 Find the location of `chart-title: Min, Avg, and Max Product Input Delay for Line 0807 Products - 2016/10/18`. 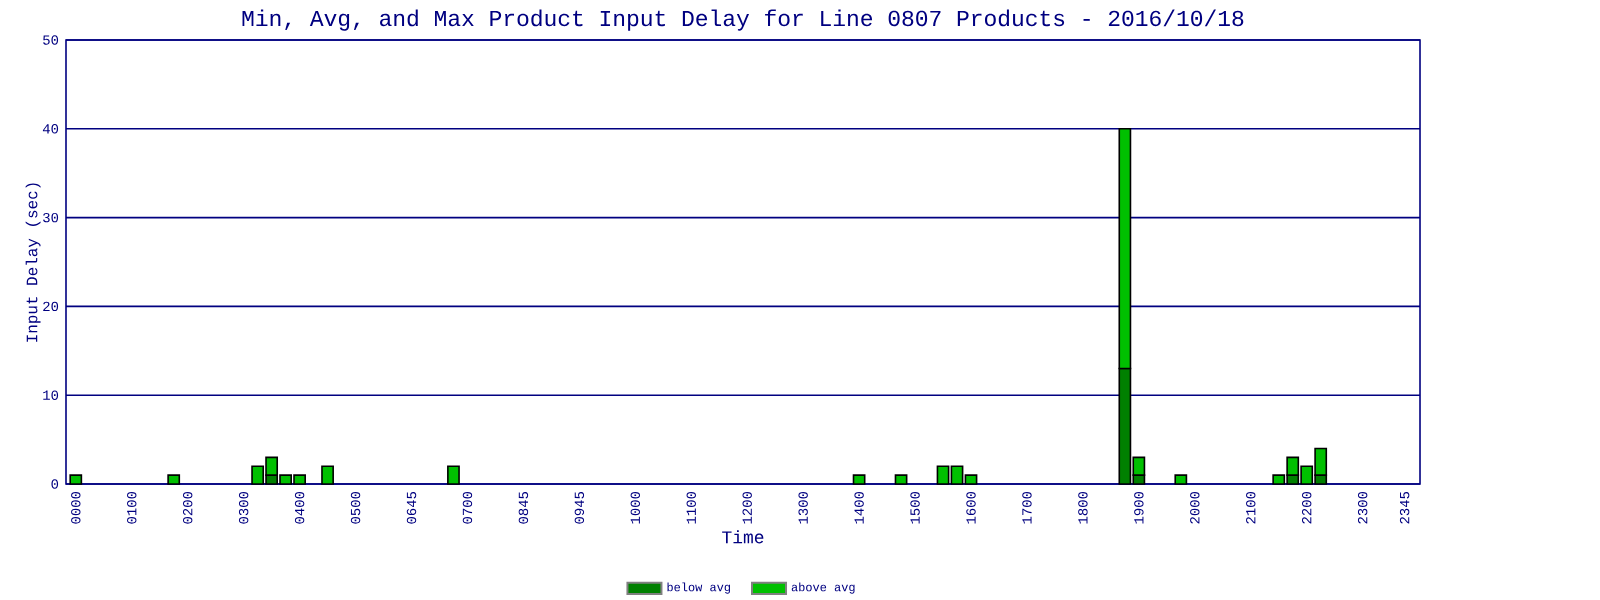

chart-title: Min, Avg, and Max Product Input Delay for Line 0807 Products - 2016/10/18 is located at coordinates (743, 20).